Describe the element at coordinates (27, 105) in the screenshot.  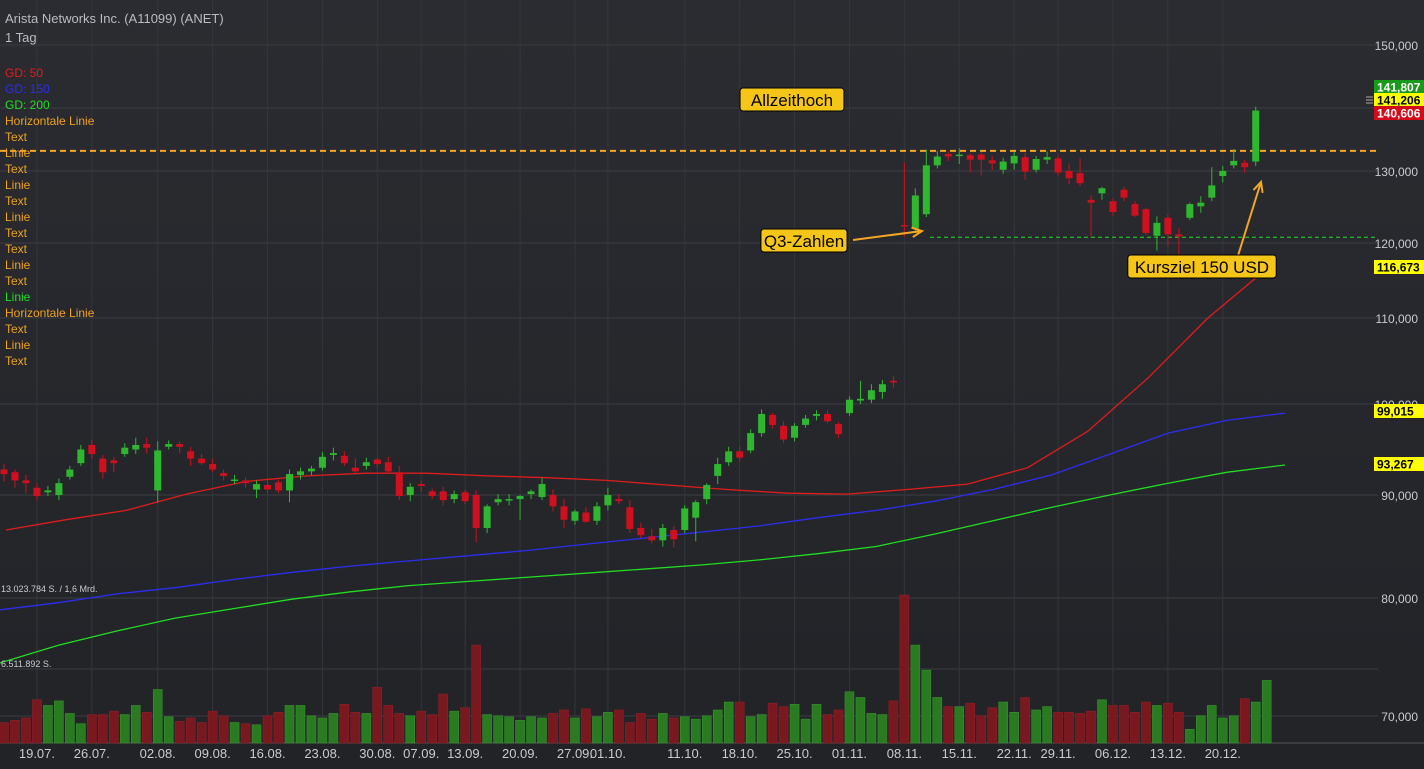
I see `legend-item: GD: 200` at that location.